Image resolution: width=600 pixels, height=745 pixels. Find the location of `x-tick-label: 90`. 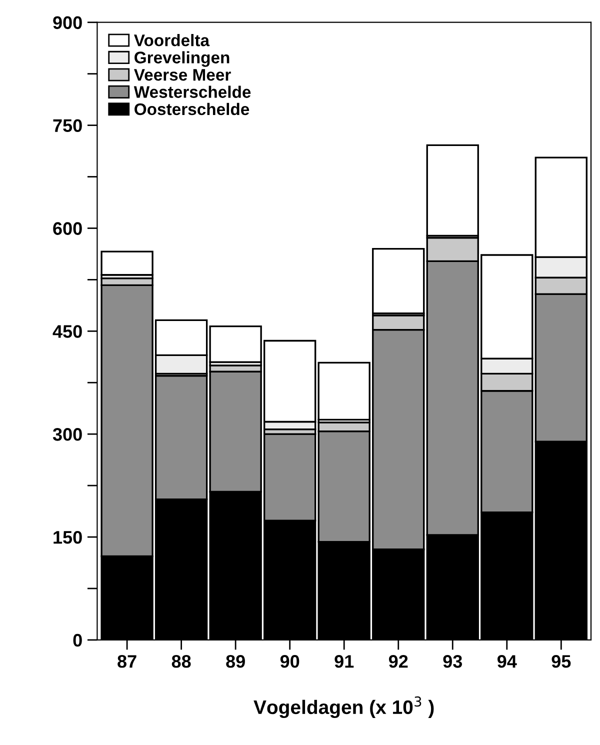

x-tick-label: 90 is located at coordinates (290, 661).